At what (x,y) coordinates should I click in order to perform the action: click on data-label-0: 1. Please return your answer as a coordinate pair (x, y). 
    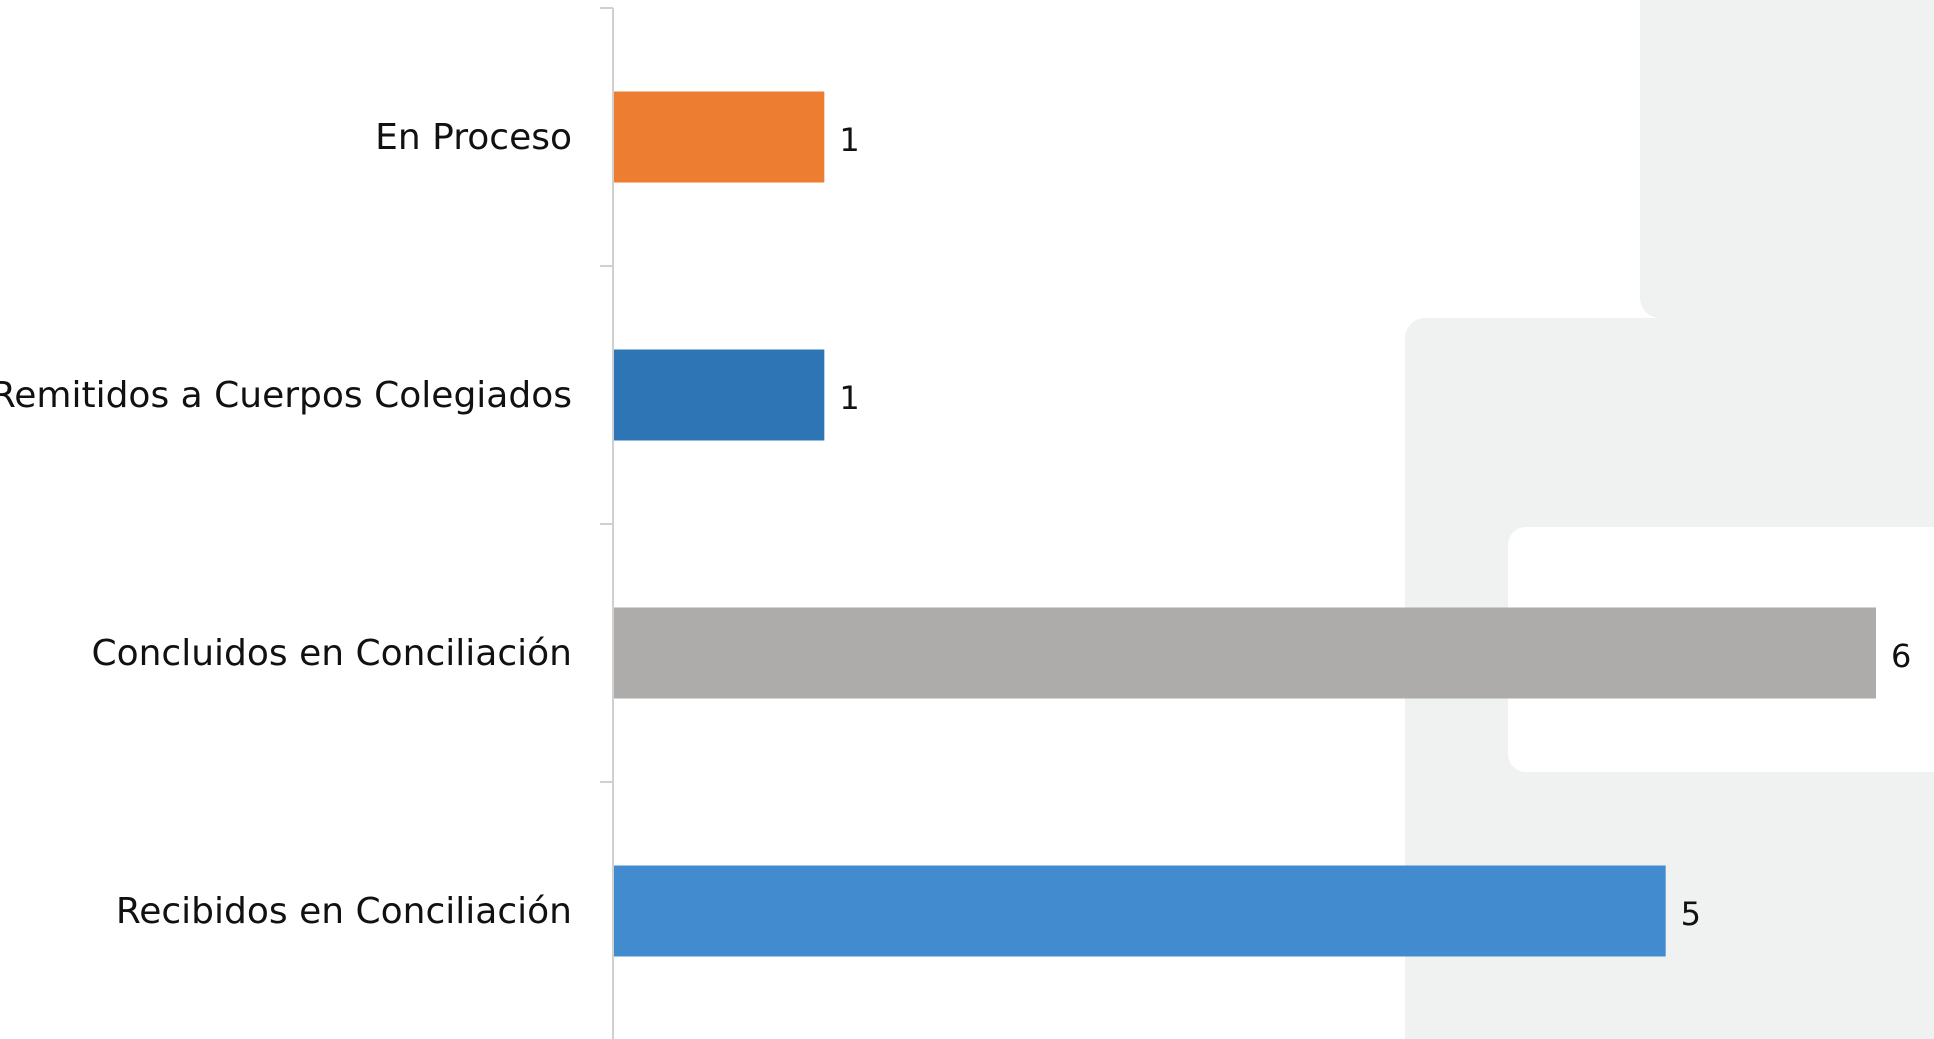
    Looking at the image, I should click on (849, 140).